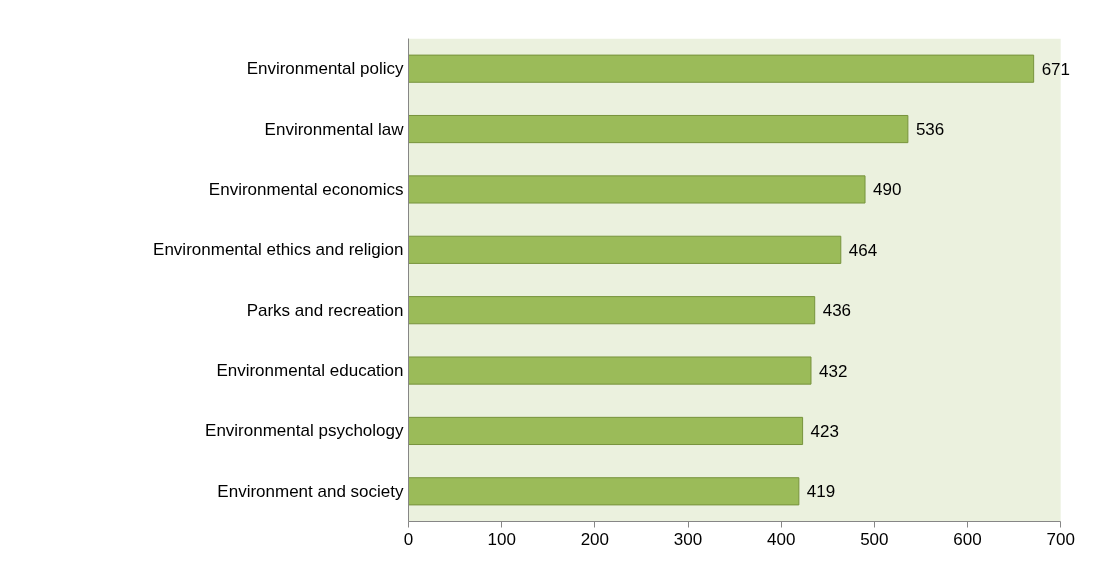 The image size is (1098, 581). What do you see at coordinates (306, 189) in the screenshot?
I see `y-tick-label: Environmental economics` at bounding box center [306, 189].